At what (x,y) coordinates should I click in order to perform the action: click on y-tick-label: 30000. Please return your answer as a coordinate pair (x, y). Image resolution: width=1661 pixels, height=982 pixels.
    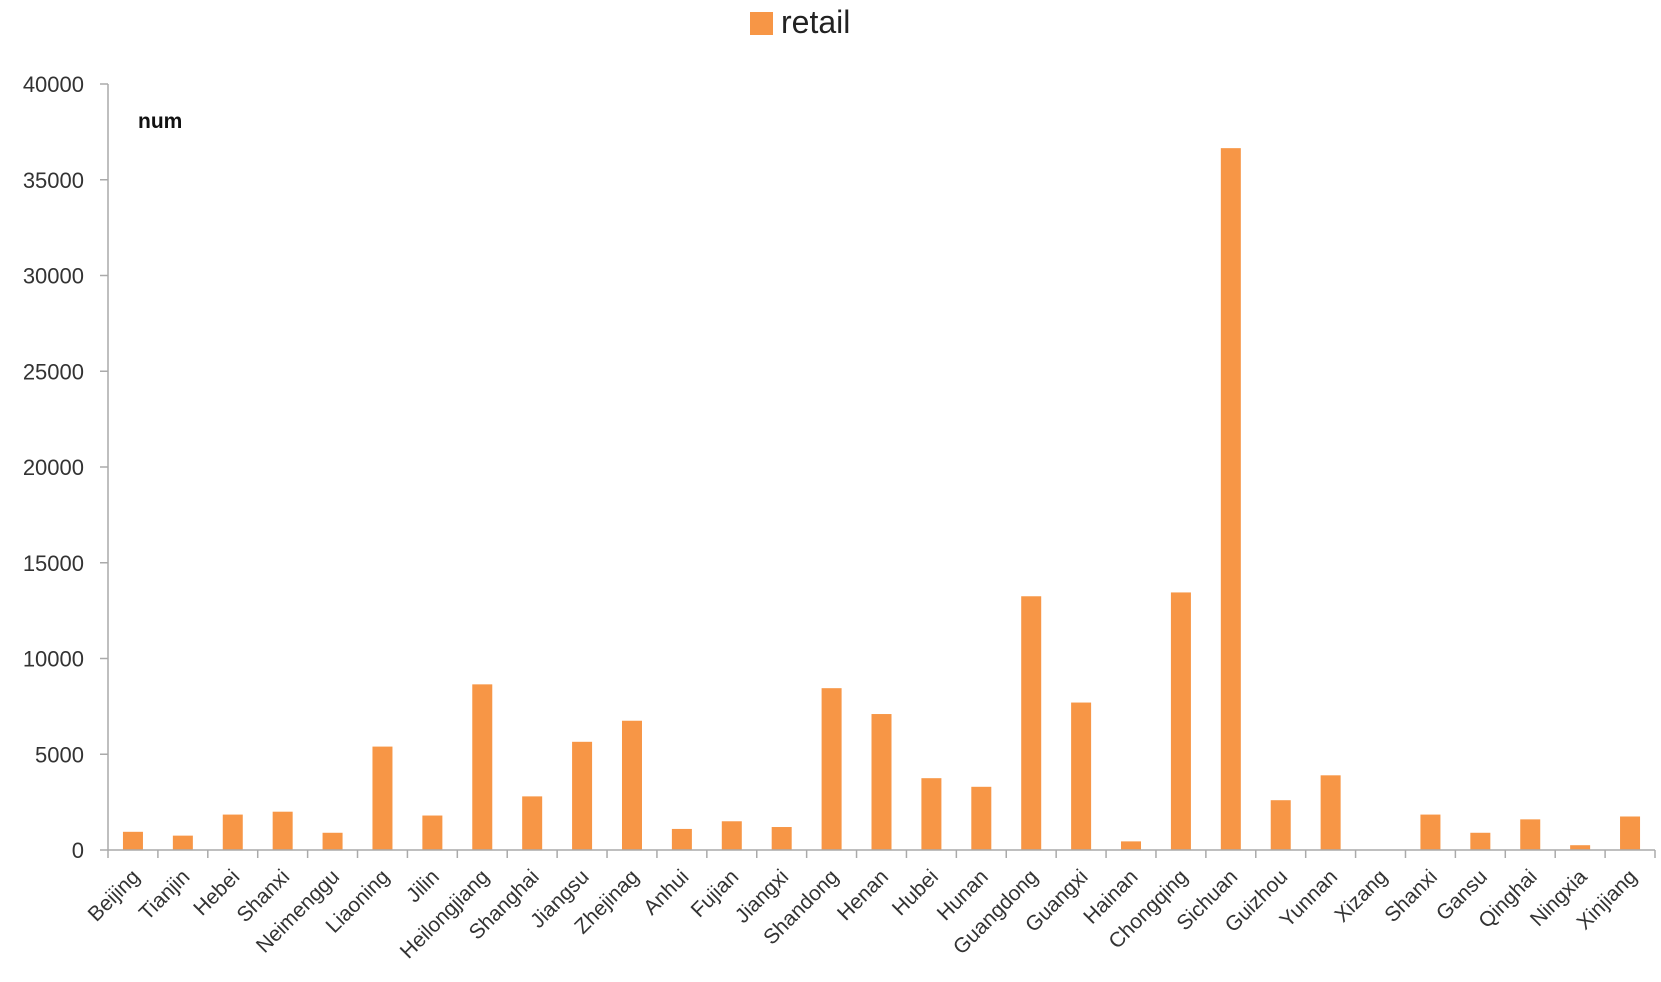
    Looking at the image, I should click on (53, 276).